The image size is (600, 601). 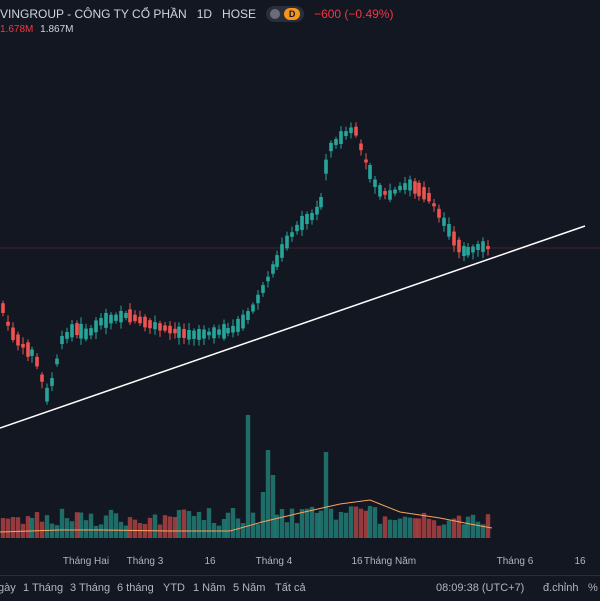 What do you see at coordinates (515, 561) in the screenshot?
I see `x-tick-label: Tháng 6` at bounding box center [515, 561].